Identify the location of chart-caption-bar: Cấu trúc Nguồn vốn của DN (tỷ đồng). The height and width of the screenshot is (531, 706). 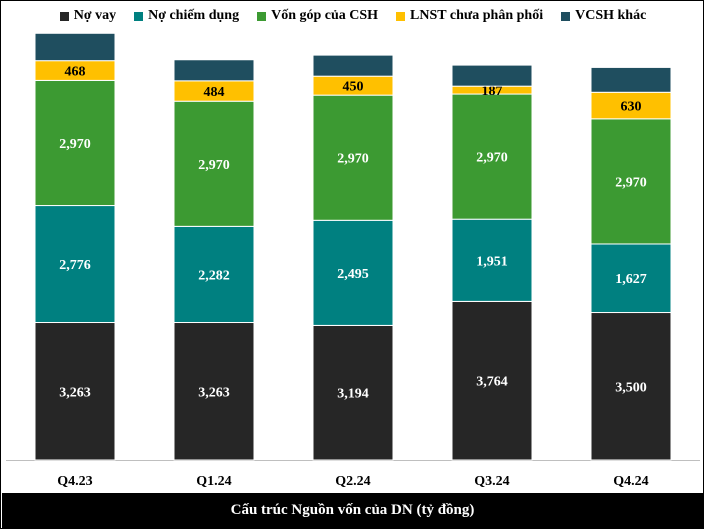
(352, 510).